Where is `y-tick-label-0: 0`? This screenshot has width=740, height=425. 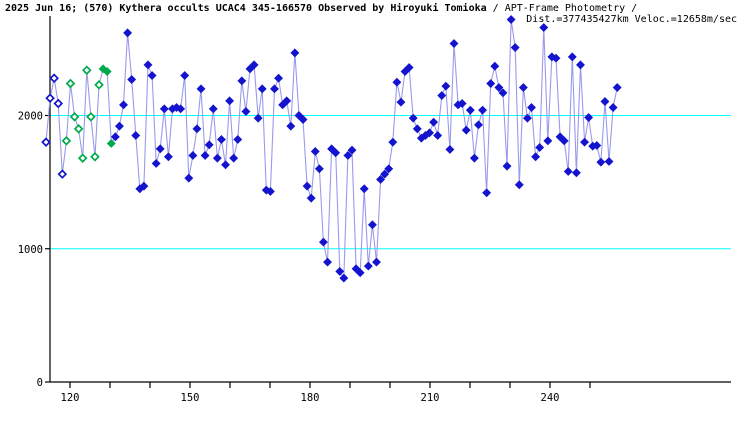
y-tick-label-0: 0 is located at coordinates (40, 383).